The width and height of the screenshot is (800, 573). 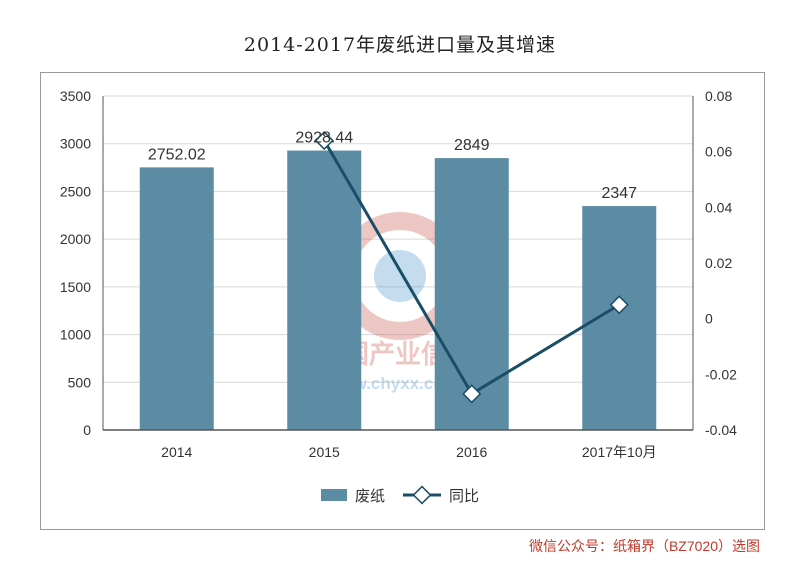 I want to click on y-left-tick-label: 500, so click(x=80, y=382).